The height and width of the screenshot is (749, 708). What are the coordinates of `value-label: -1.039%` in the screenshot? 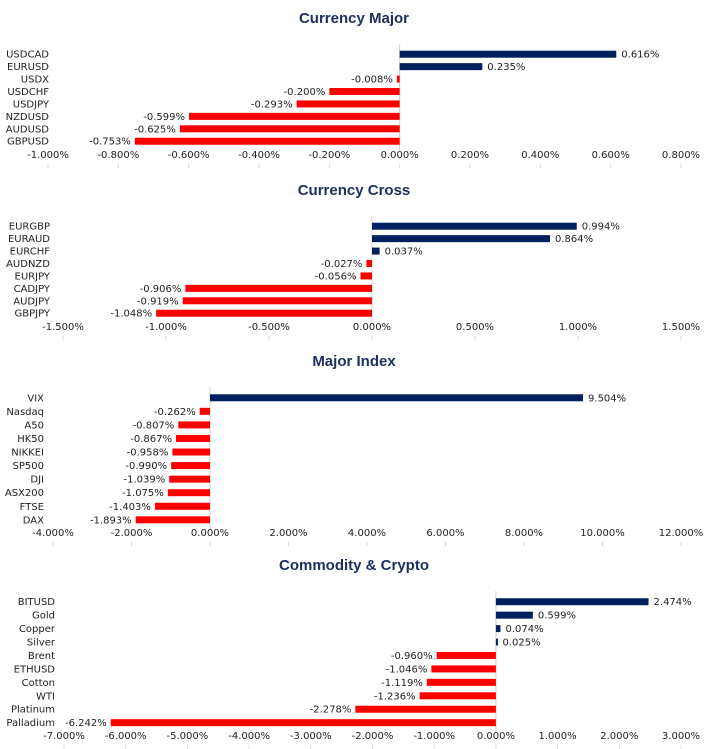 It's located at (144, 480).